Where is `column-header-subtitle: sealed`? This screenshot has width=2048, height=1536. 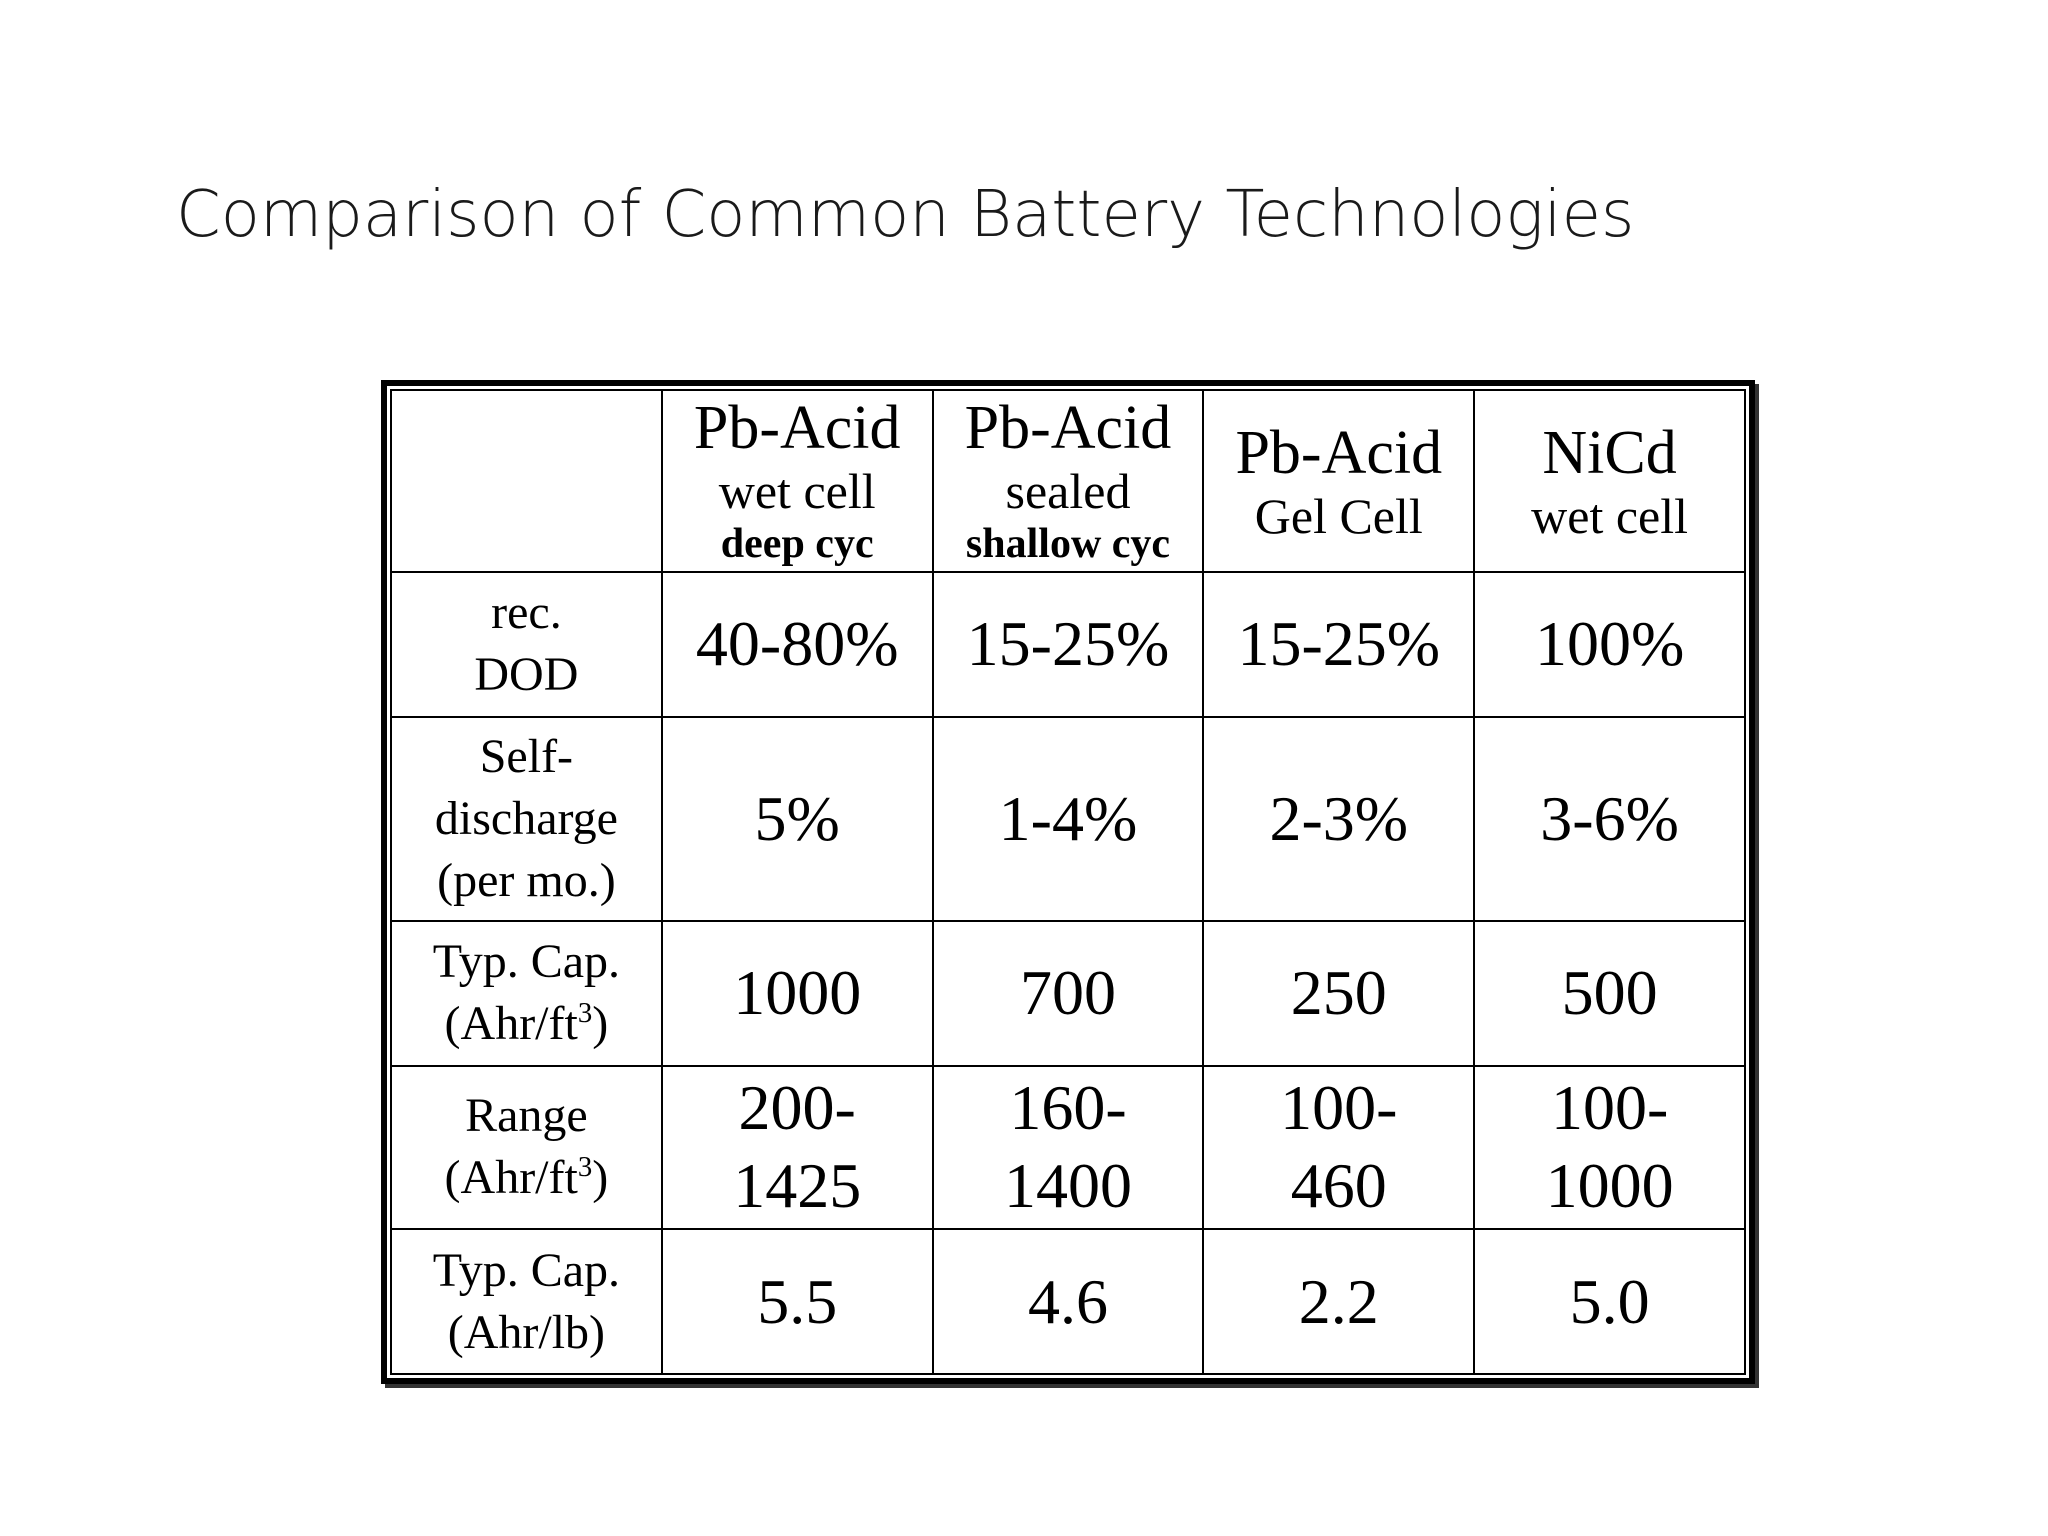
column-header-subtitle: sealed is located at coordinates (1068, 490).